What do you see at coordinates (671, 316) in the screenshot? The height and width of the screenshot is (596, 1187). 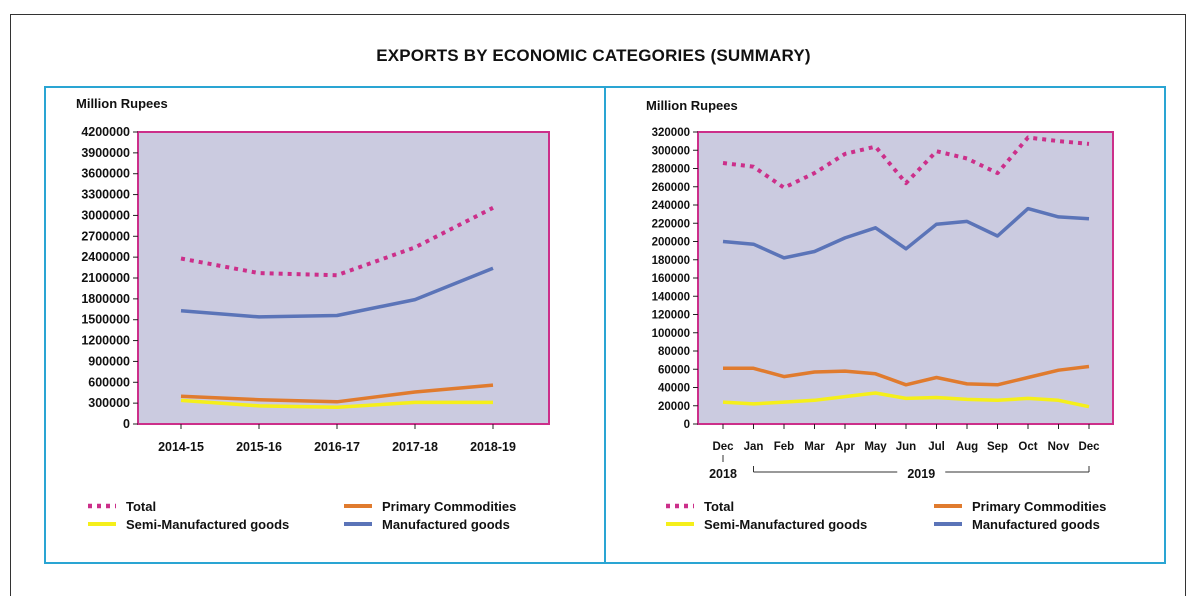 I see `y-tick-label: 120000` at bounding box center [671, 316].